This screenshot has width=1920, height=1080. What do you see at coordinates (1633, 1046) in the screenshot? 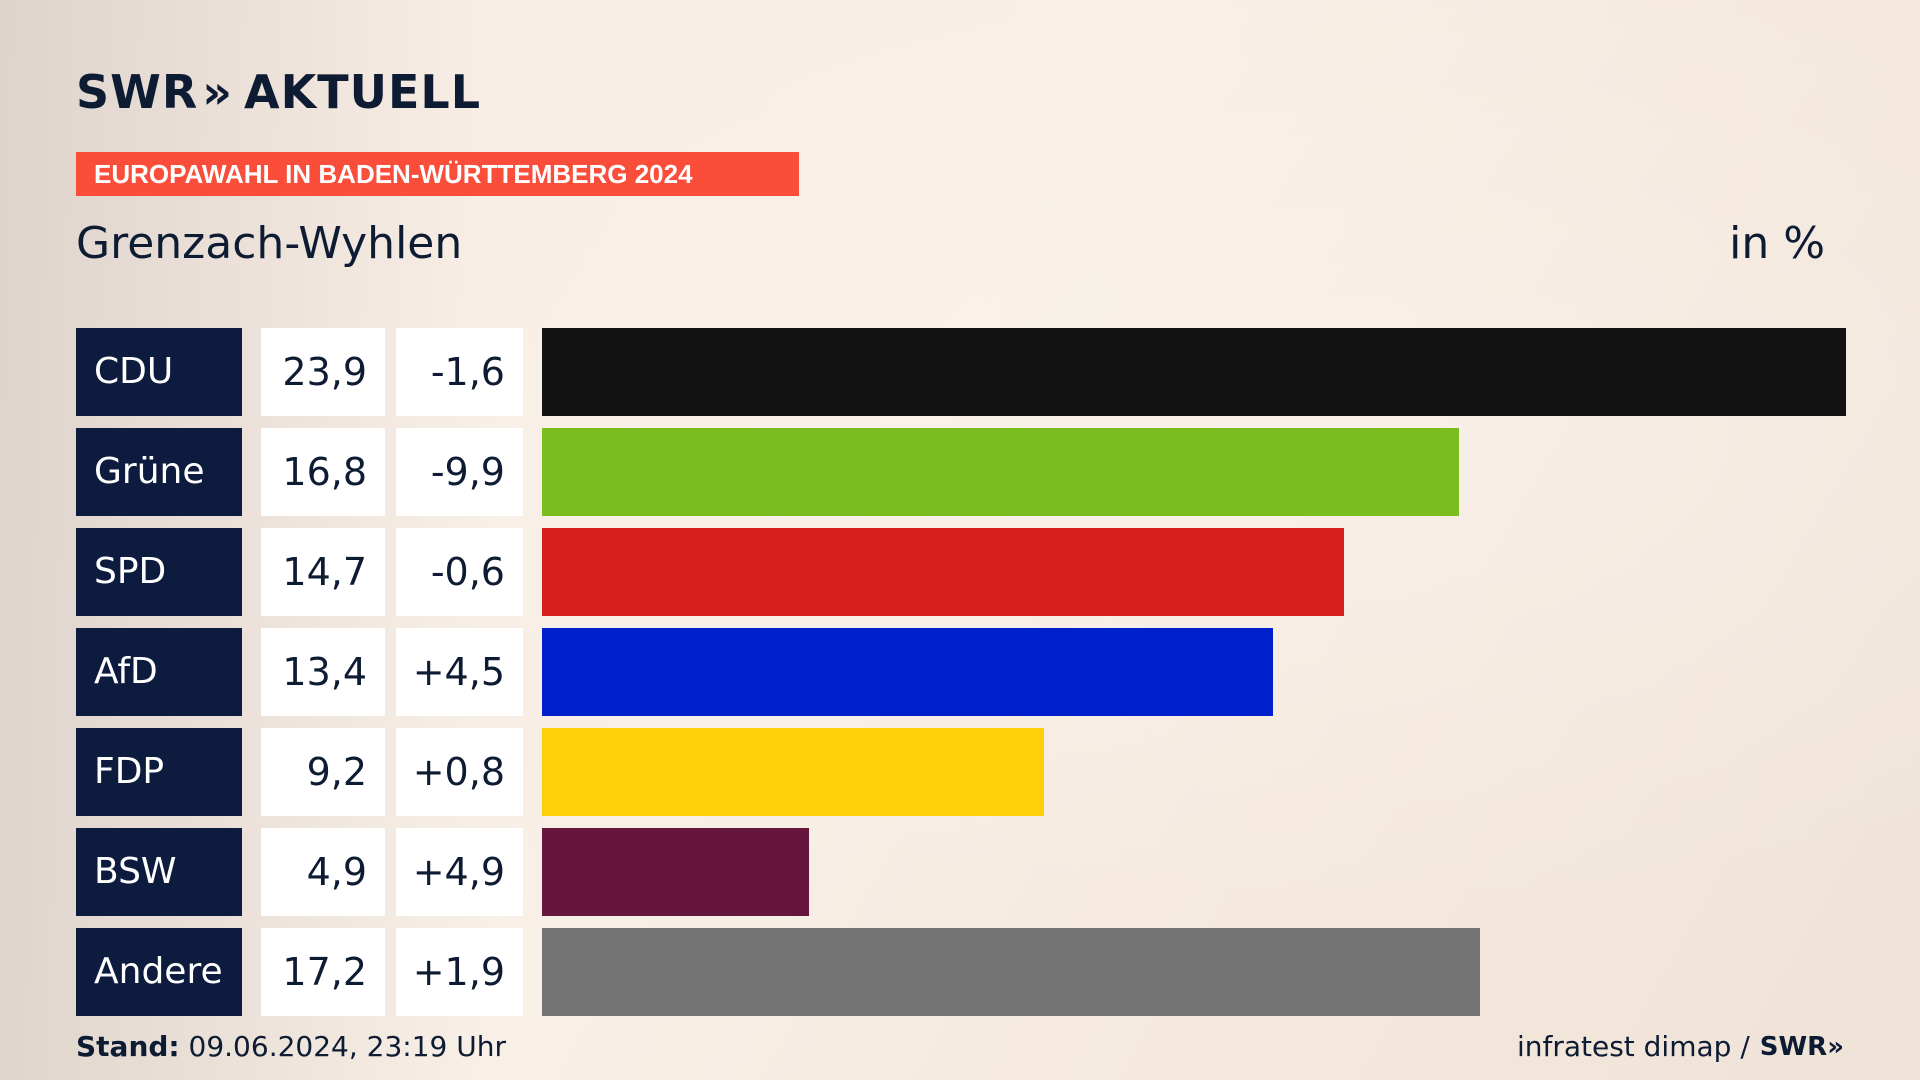
I see `source-text: infratest dimap /` at bounding box center [1633, 1046].